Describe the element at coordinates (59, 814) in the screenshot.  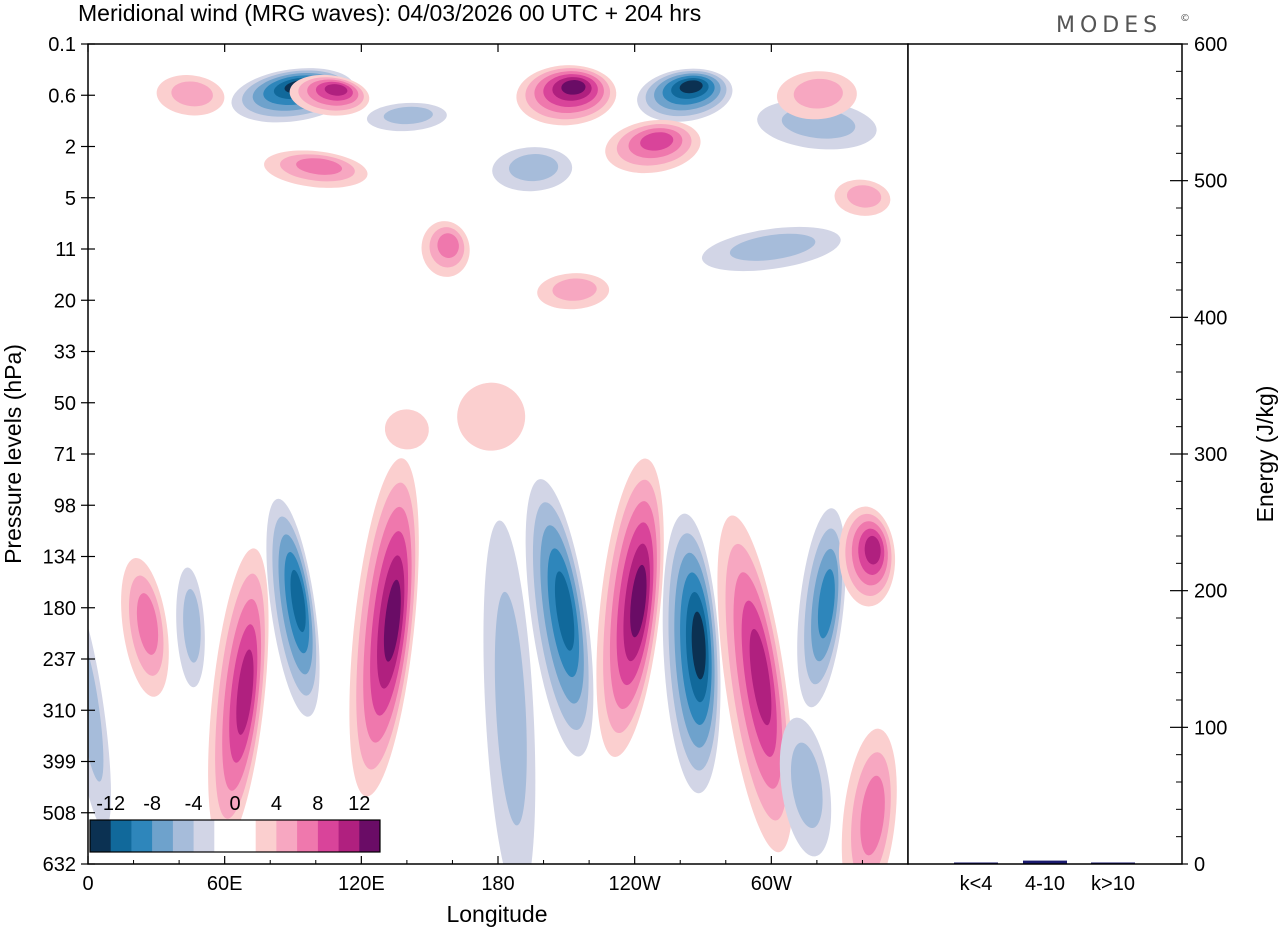
I see `y-tick-label: 508` at that location.